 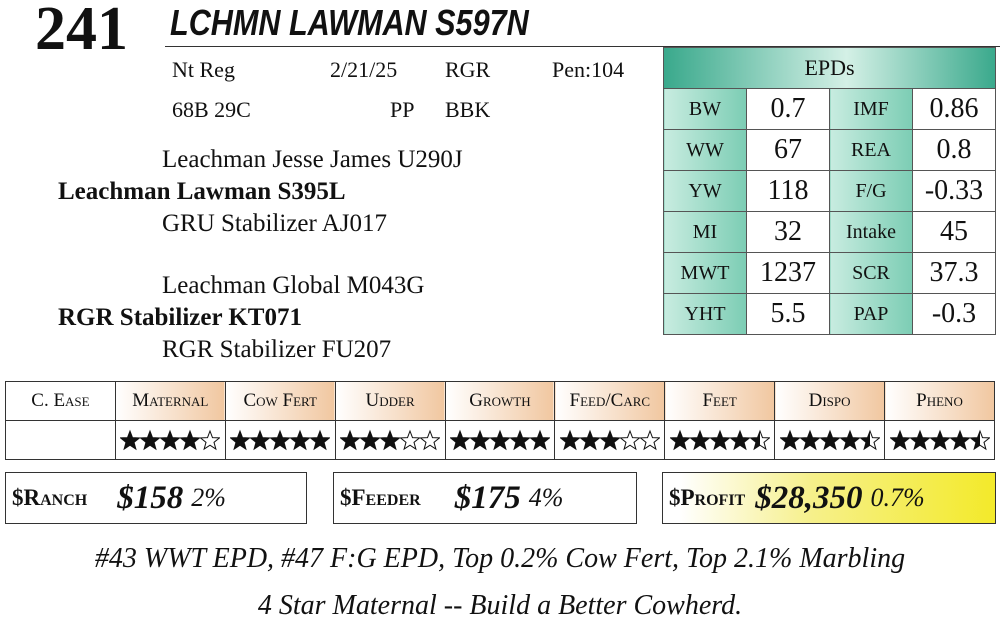 What do you see at coordinates (380, 497) in the screenshot?
I see `index-label: $Feeder` at bounding box center [380, 497].